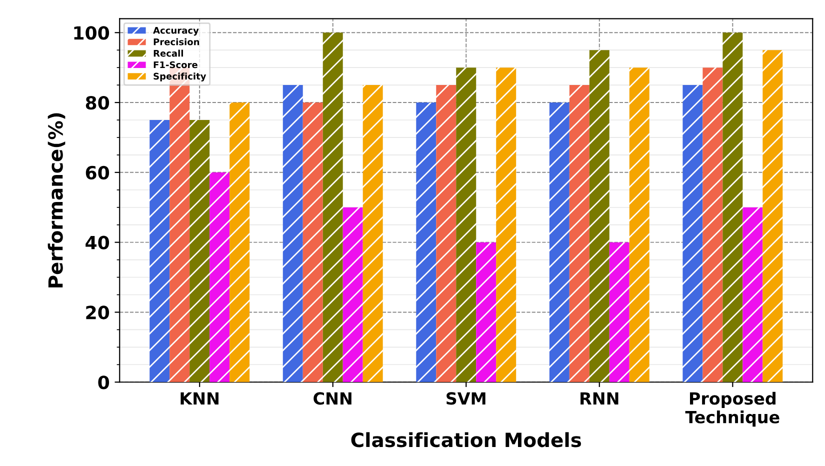 Image resolution: width=825 pixels, height=466 pixels. I want to click on y-axis-title: Performance(%), so click(57, 200).